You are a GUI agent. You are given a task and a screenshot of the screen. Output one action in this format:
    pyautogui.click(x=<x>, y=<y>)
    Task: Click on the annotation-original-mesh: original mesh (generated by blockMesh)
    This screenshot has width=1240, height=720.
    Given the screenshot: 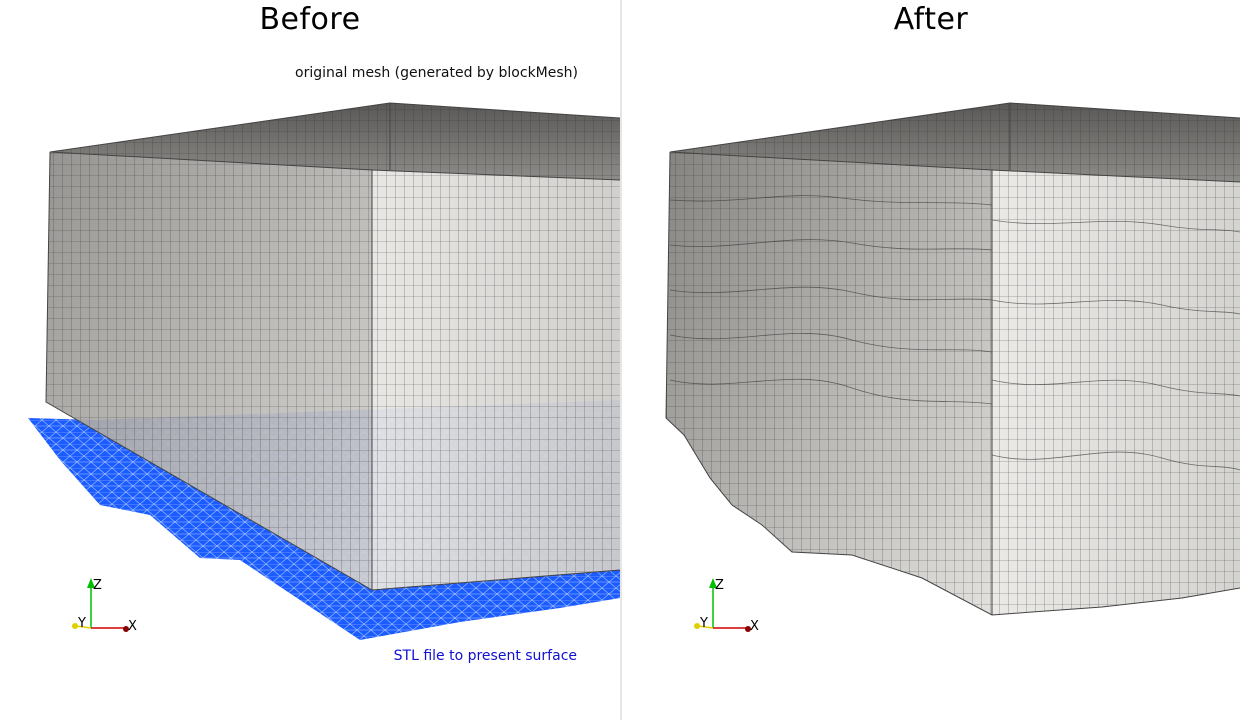 What is the action you would take?
    pyautogui.click(x=436, y=73)
    